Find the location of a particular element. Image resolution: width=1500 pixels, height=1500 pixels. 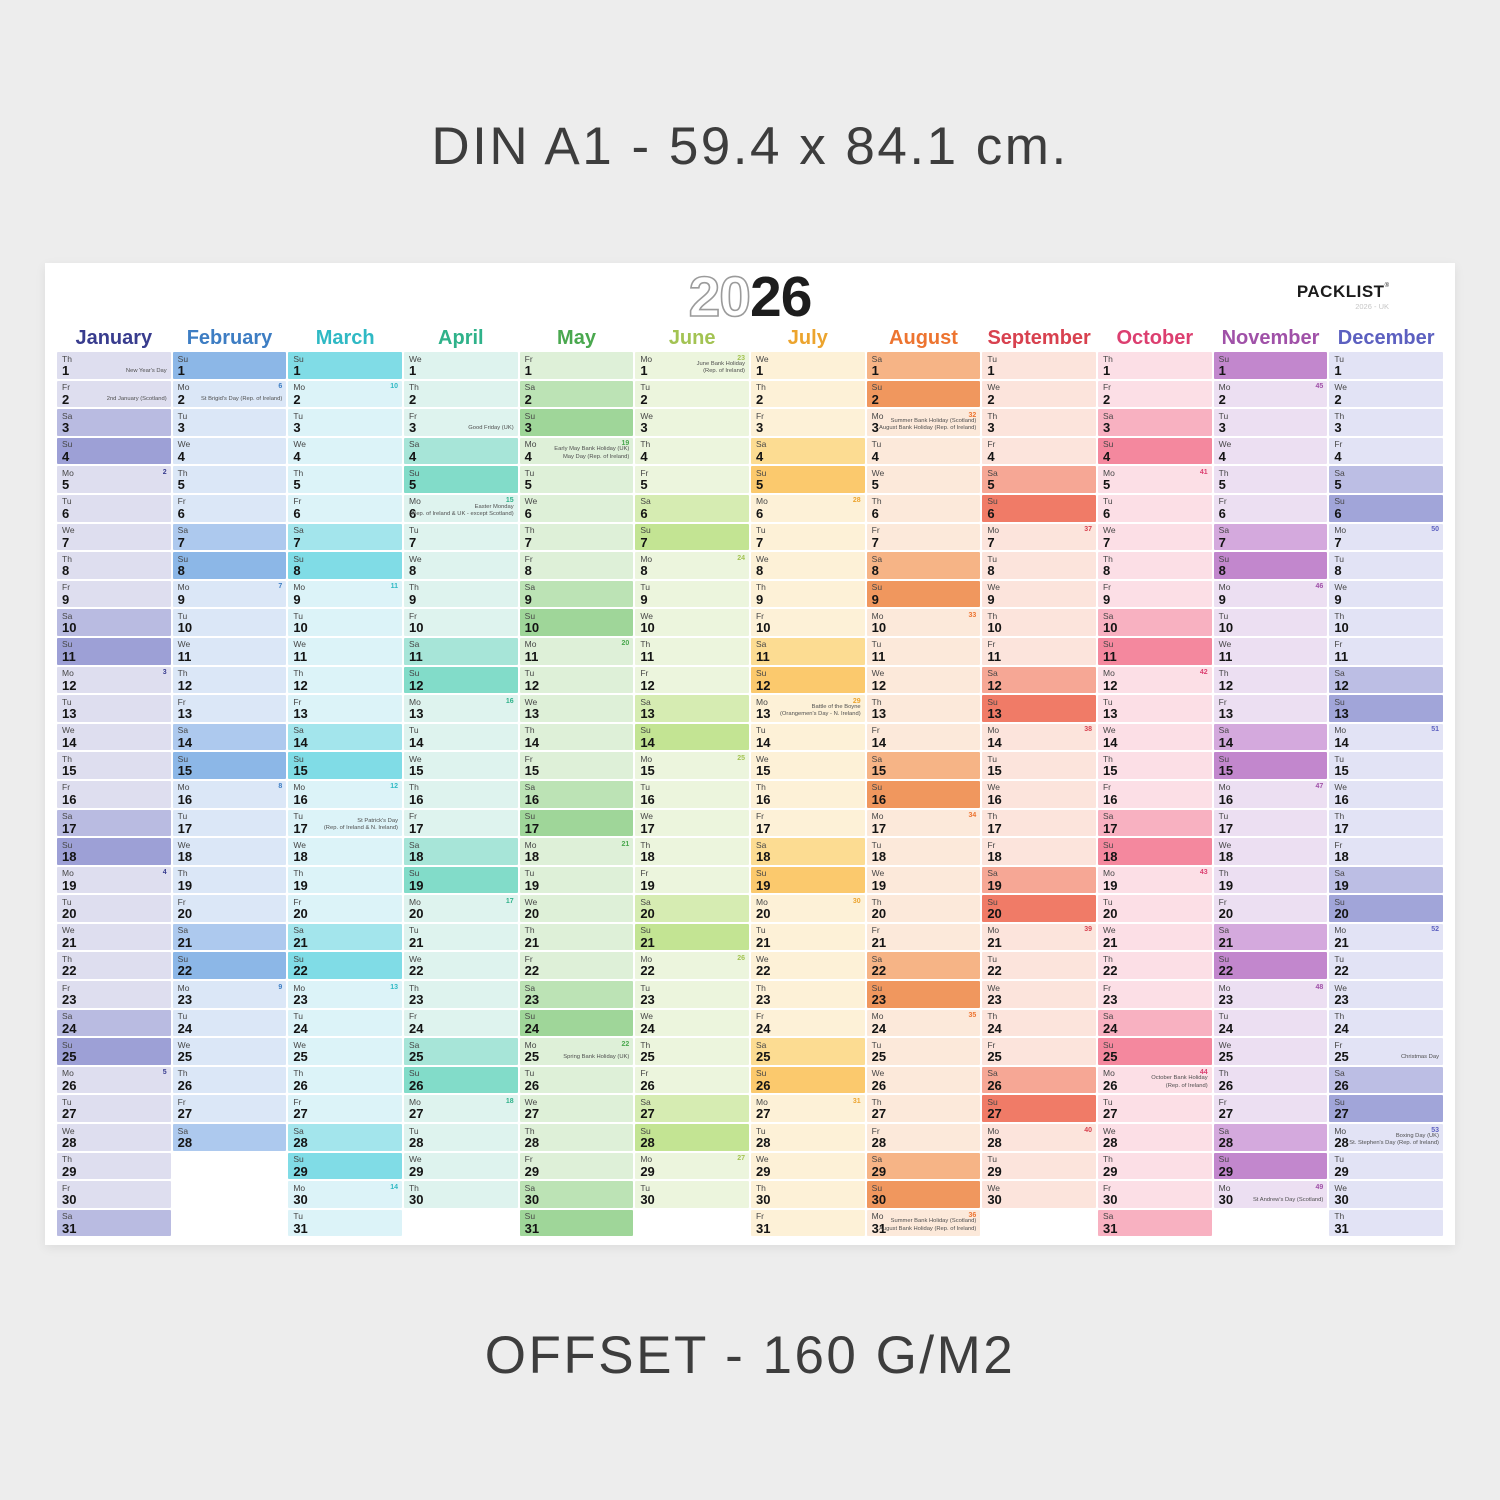

format-caption: DIN A1 - 59.4 x 84.1 cm. is located at coordinates (750, 146).